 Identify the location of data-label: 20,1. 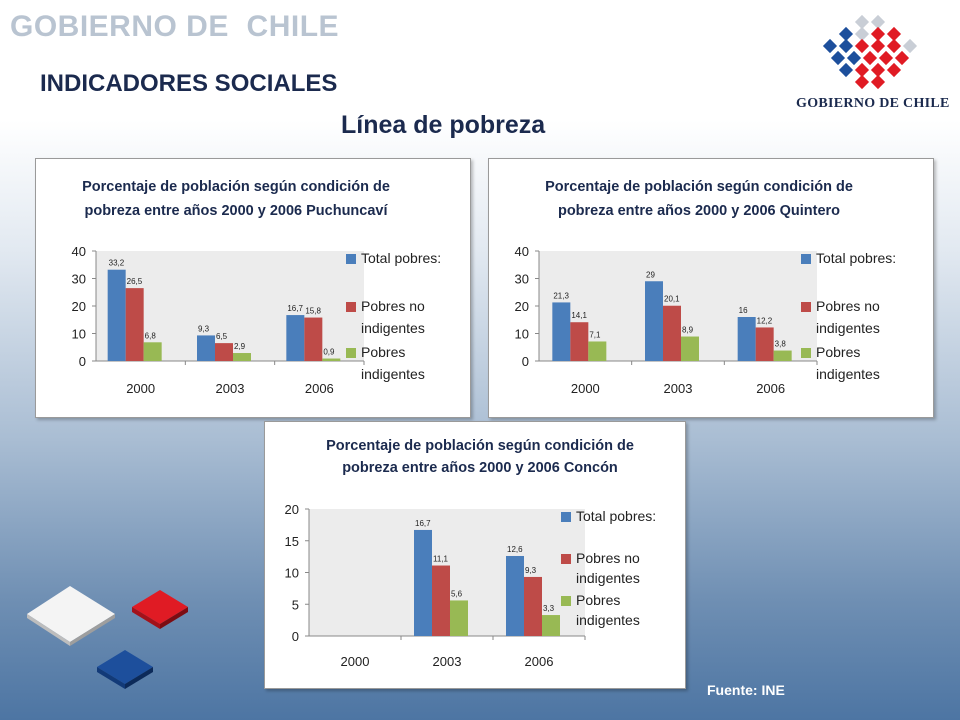
(672, 299).